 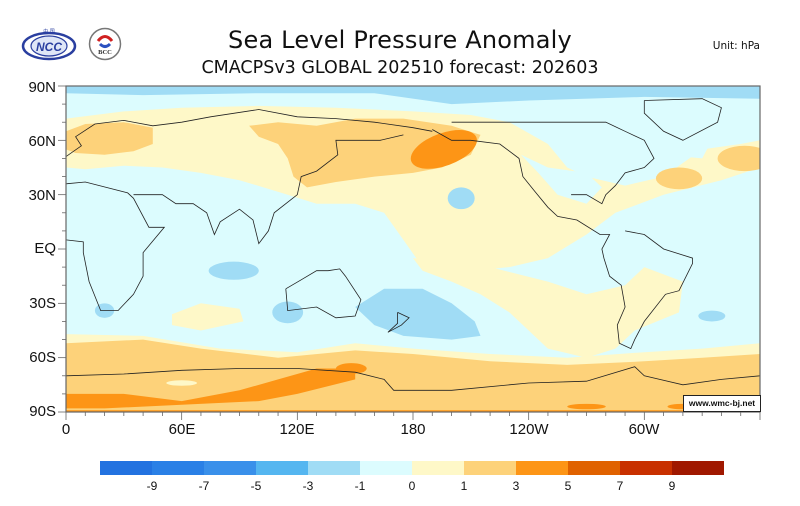 What do you see at coordinates (464, 486) in the screenshot?
I see `legend-label: 1` at bounding box center [464, 486].